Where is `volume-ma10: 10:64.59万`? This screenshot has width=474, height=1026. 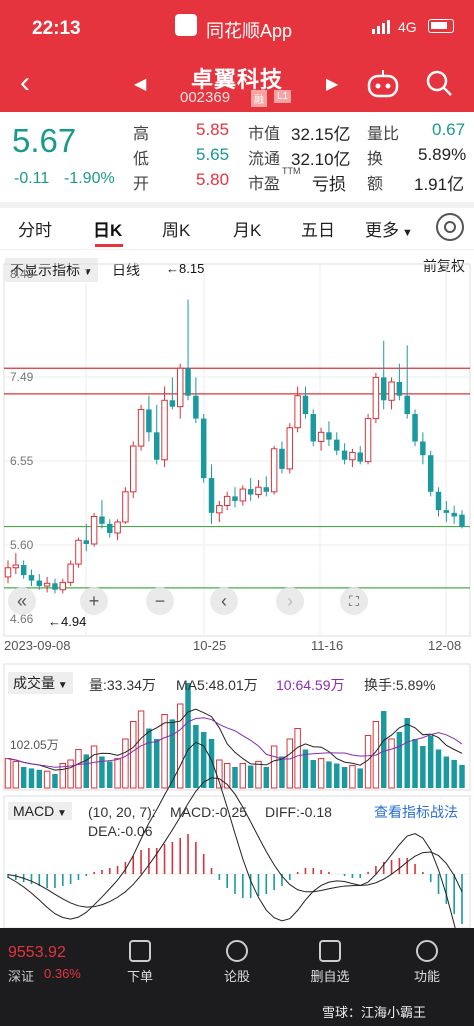 volume-ma10: 10:64.59万 is located at coordinates (310, 685).